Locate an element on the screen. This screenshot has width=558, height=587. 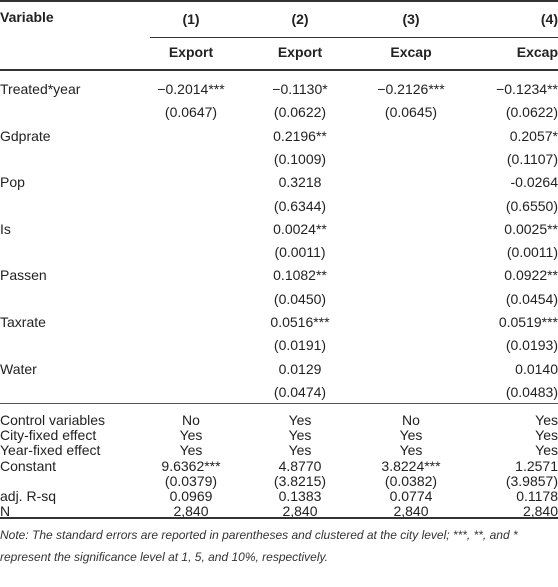
table-cell: 0.0922** is located at coordinates (531, 275).